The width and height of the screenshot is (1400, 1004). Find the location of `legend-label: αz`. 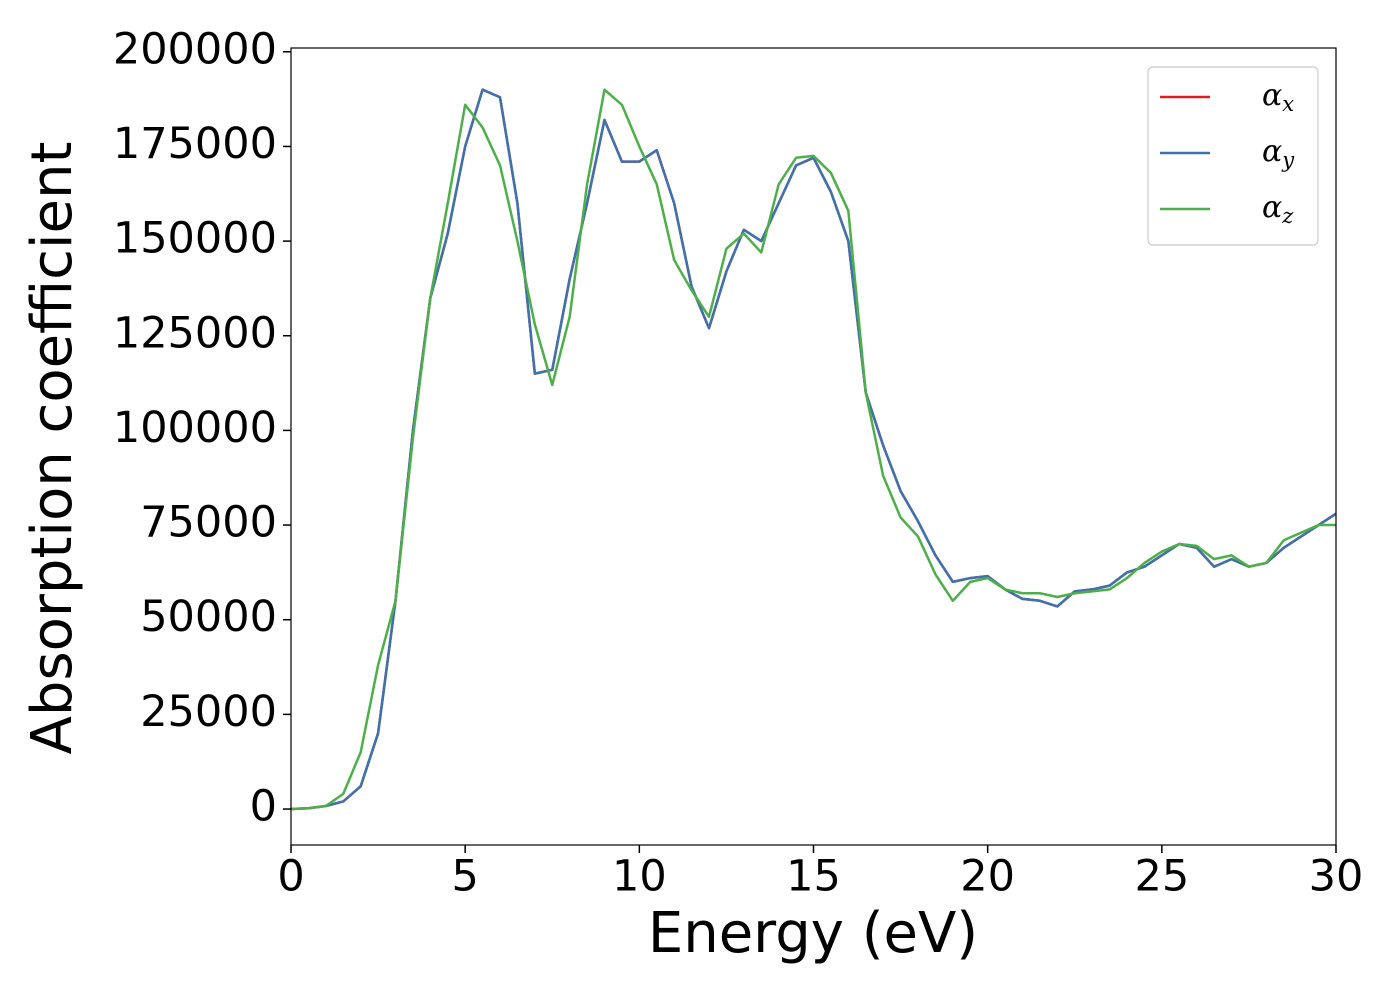

legend-label: αz is located at coordinates (1278, 209).